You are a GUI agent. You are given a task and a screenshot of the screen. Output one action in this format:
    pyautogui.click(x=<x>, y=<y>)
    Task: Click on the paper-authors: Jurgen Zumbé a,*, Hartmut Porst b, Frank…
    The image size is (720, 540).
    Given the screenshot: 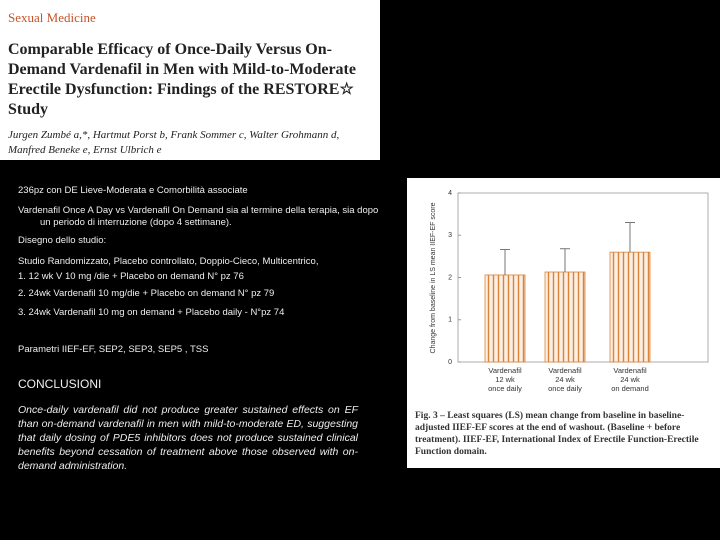 What is the action you would take?
    pyautogui.click(x=174, y=142)
    